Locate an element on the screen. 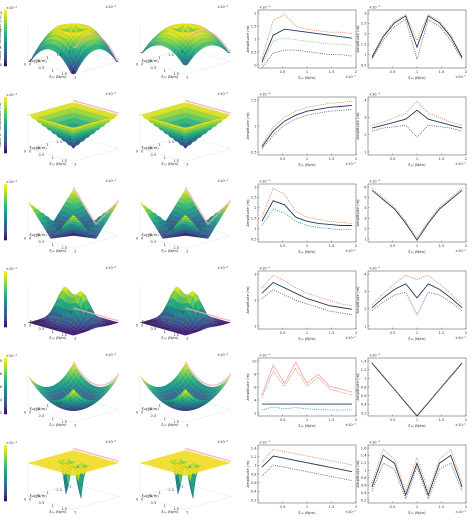  colorbar-tick: 6 is located at coordinates (1, 387).